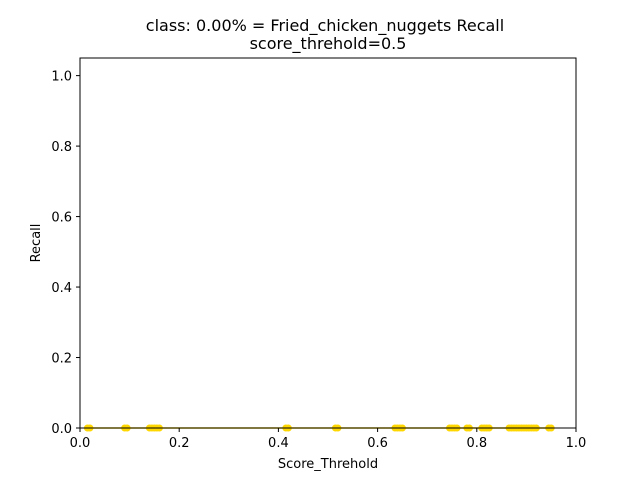 This screenshot has height=485, width=640. I want to click on y-tick-label: 1.0, so click(61, 77).